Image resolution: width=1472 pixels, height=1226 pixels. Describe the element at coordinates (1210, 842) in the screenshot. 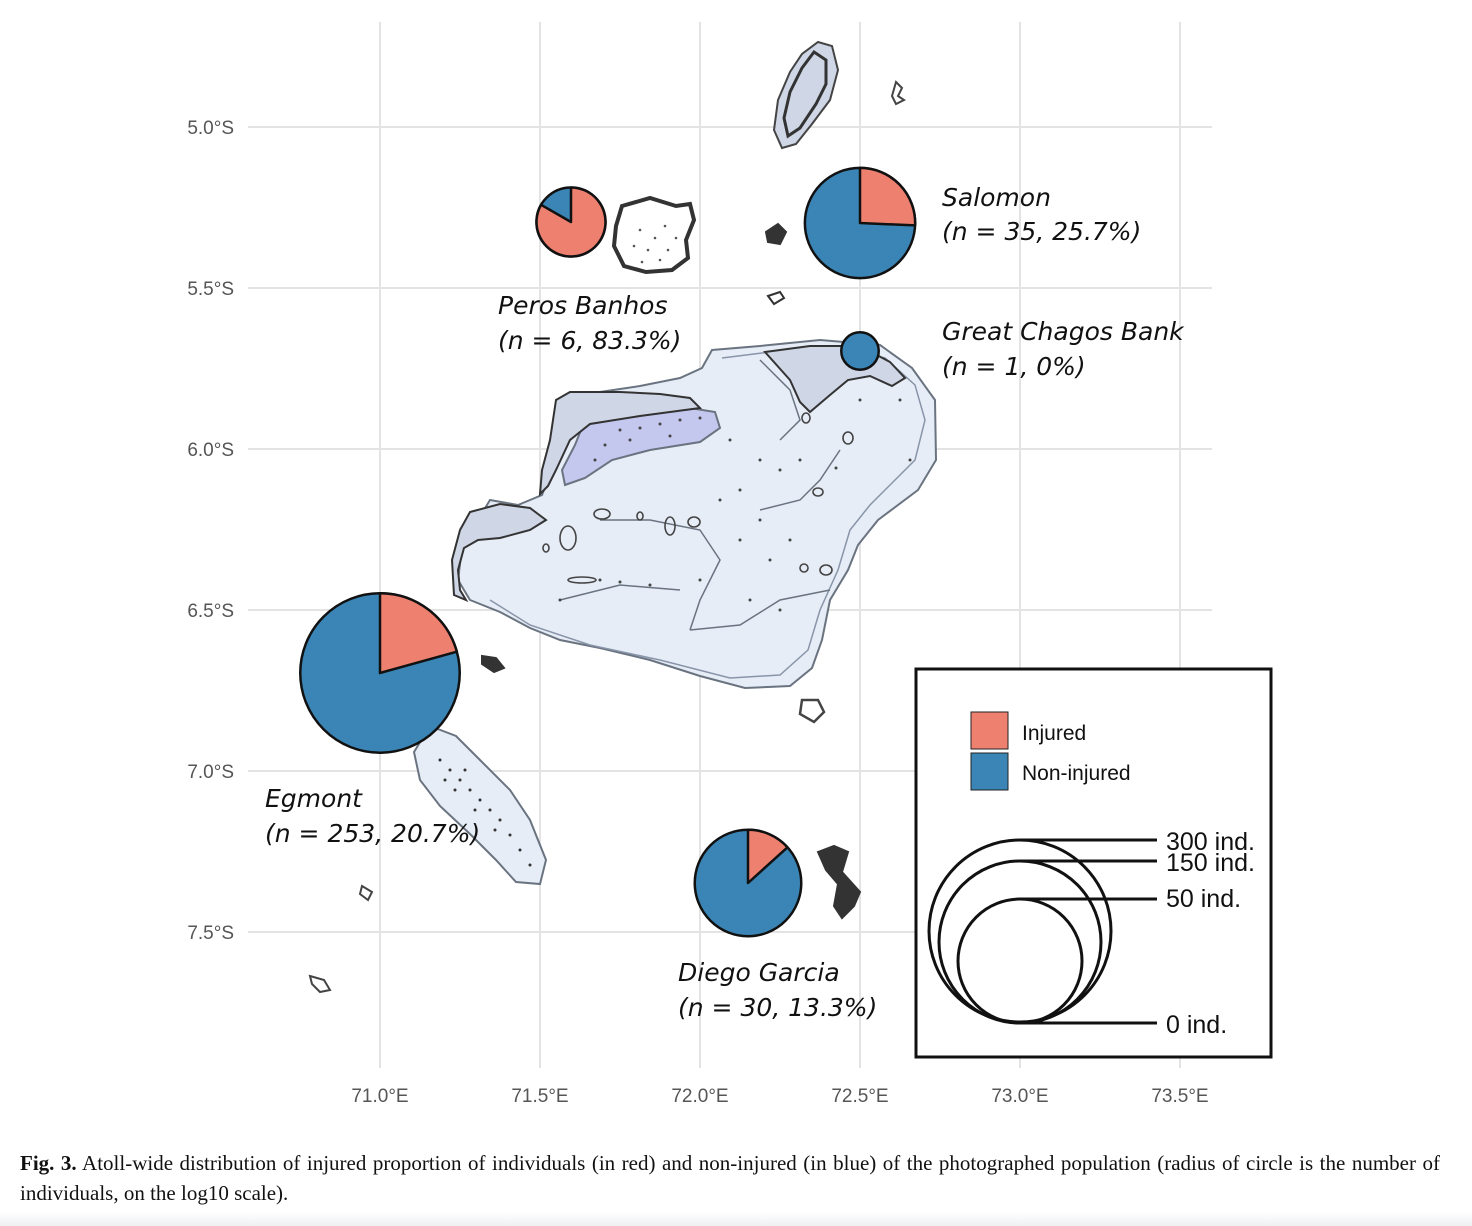

I see `size-label-300: 300 ind.` at that location.